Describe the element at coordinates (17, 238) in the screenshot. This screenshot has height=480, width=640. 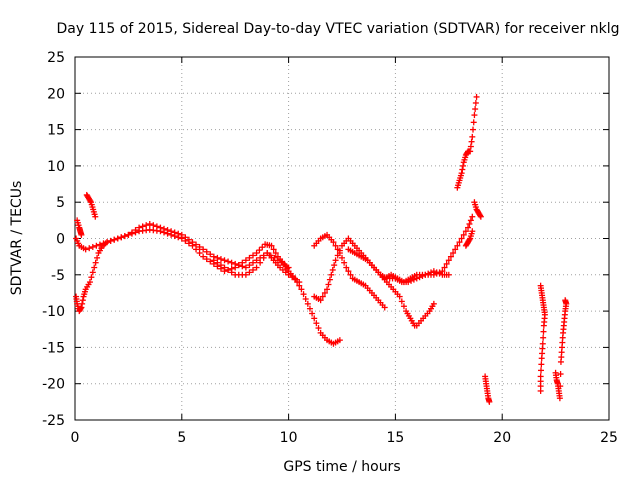
I see `y-axis-label: SDTVAR / TECUs` at that location.